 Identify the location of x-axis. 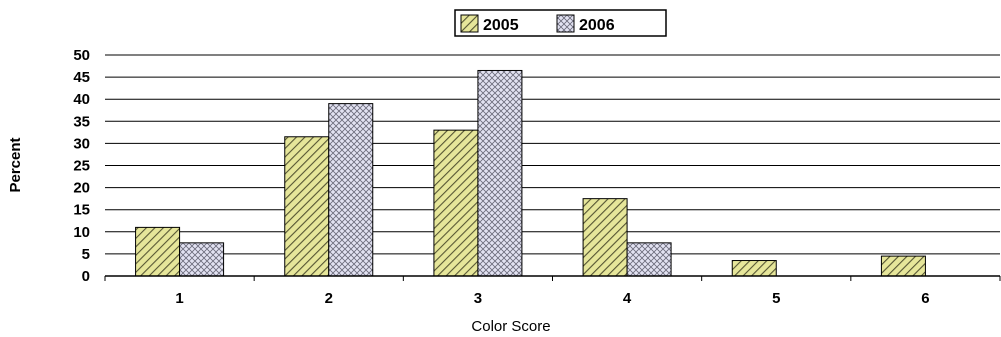
(552, 278).